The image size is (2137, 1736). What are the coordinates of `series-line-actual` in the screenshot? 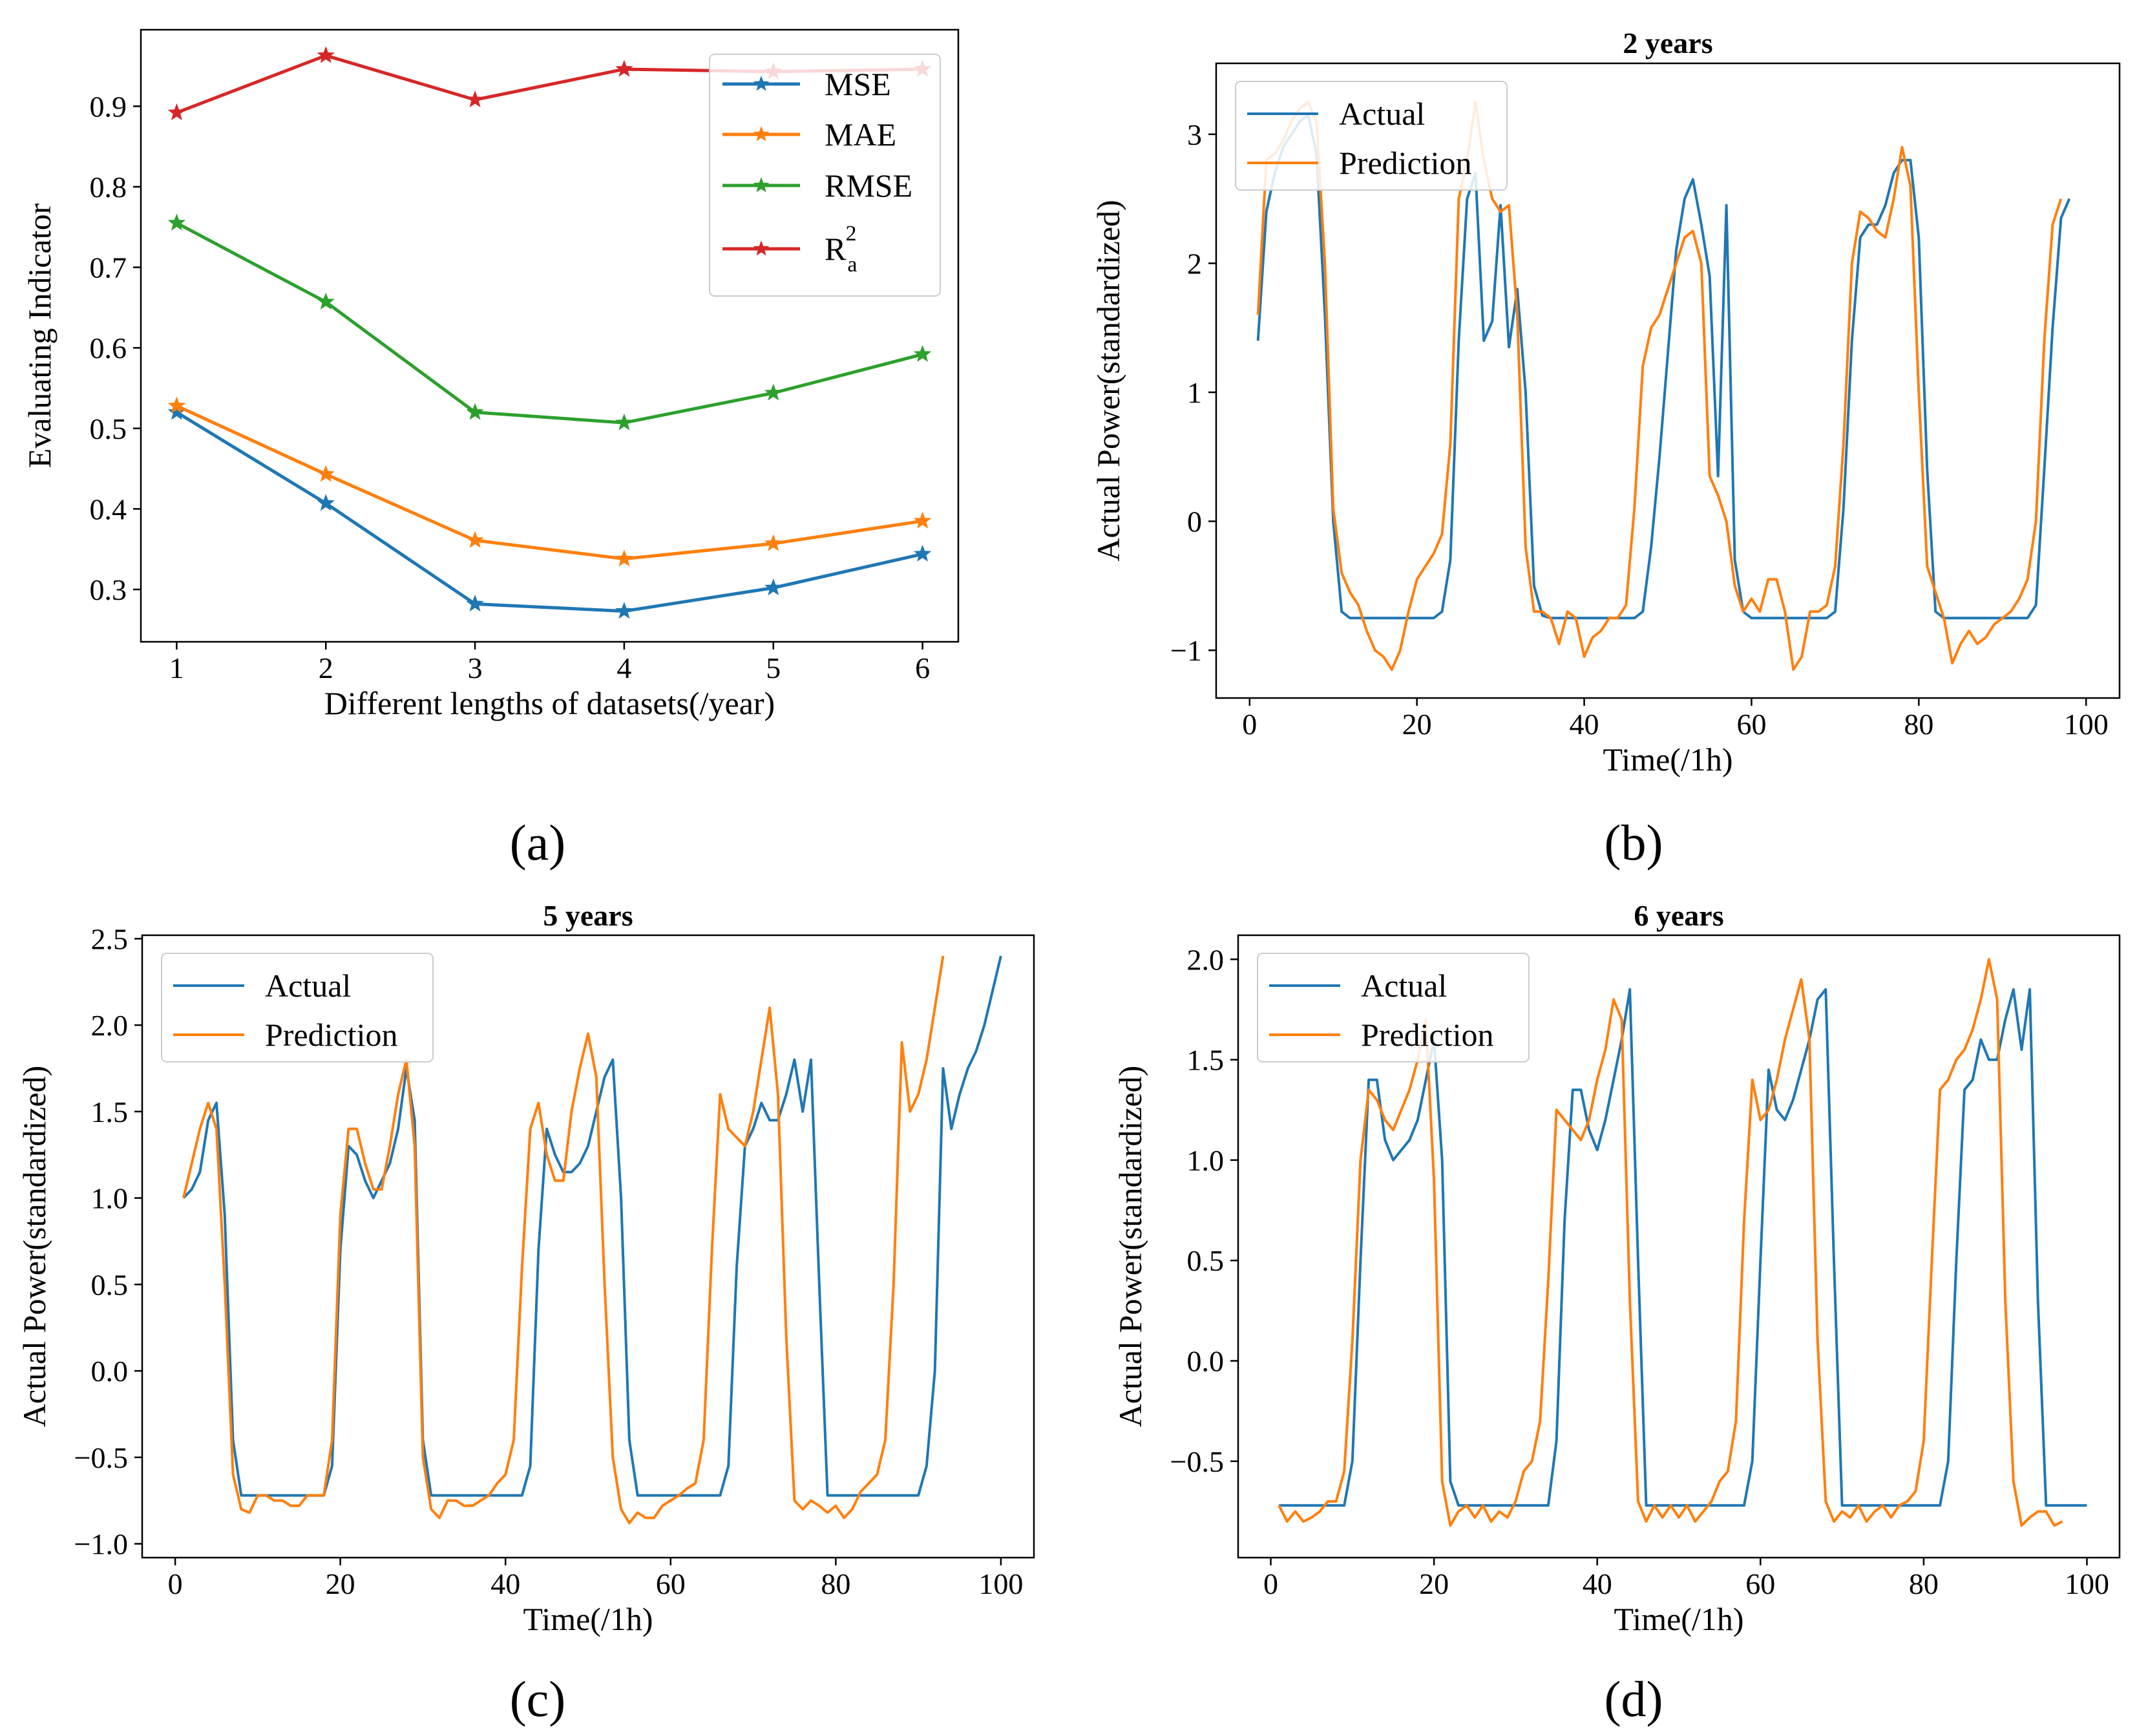 It's located at (1683, 1247).